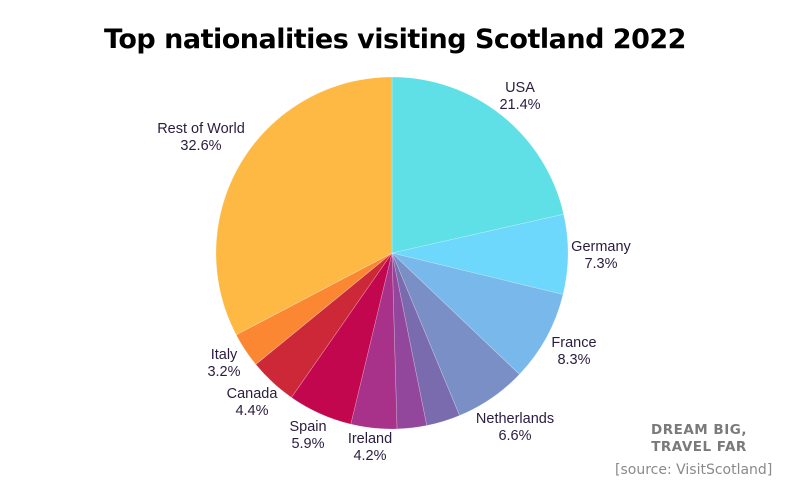 The height and width of the screenshot is (500, 800). I want to click on chart-title: Top nationalities visiting Scotland 2022, so click(395, 39).